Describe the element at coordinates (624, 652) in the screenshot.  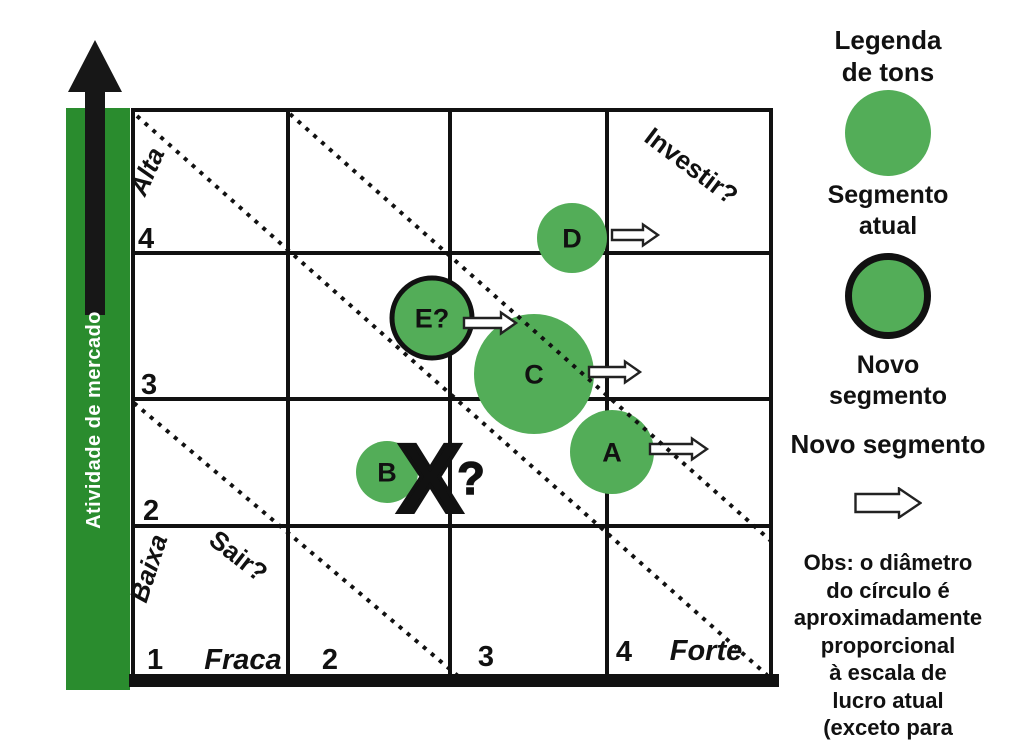
I see `x-tick-4: 4` at that location.